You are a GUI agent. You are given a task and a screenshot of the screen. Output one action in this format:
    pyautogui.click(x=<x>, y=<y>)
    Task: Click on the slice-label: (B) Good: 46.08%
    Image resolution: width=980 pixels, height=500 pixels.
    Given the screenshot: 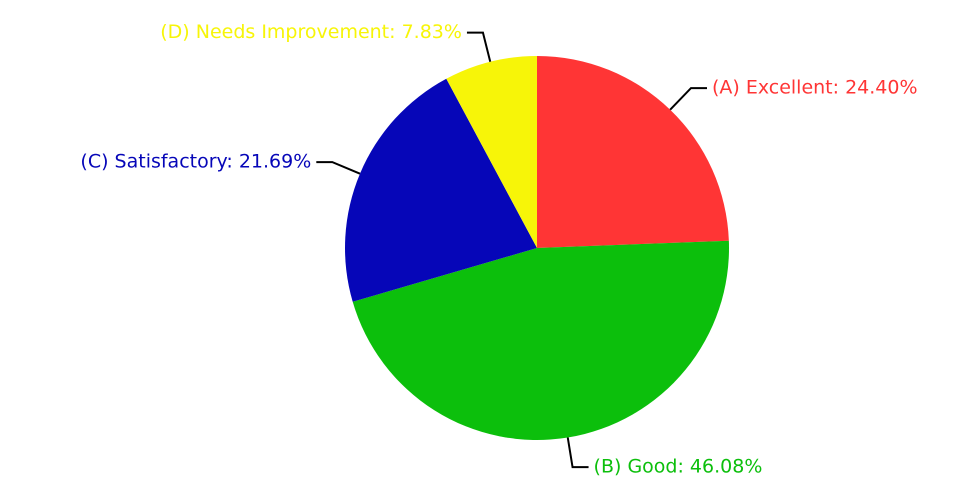 What is the action you would take?
    pyautogui.click(x=678, y=467)
    